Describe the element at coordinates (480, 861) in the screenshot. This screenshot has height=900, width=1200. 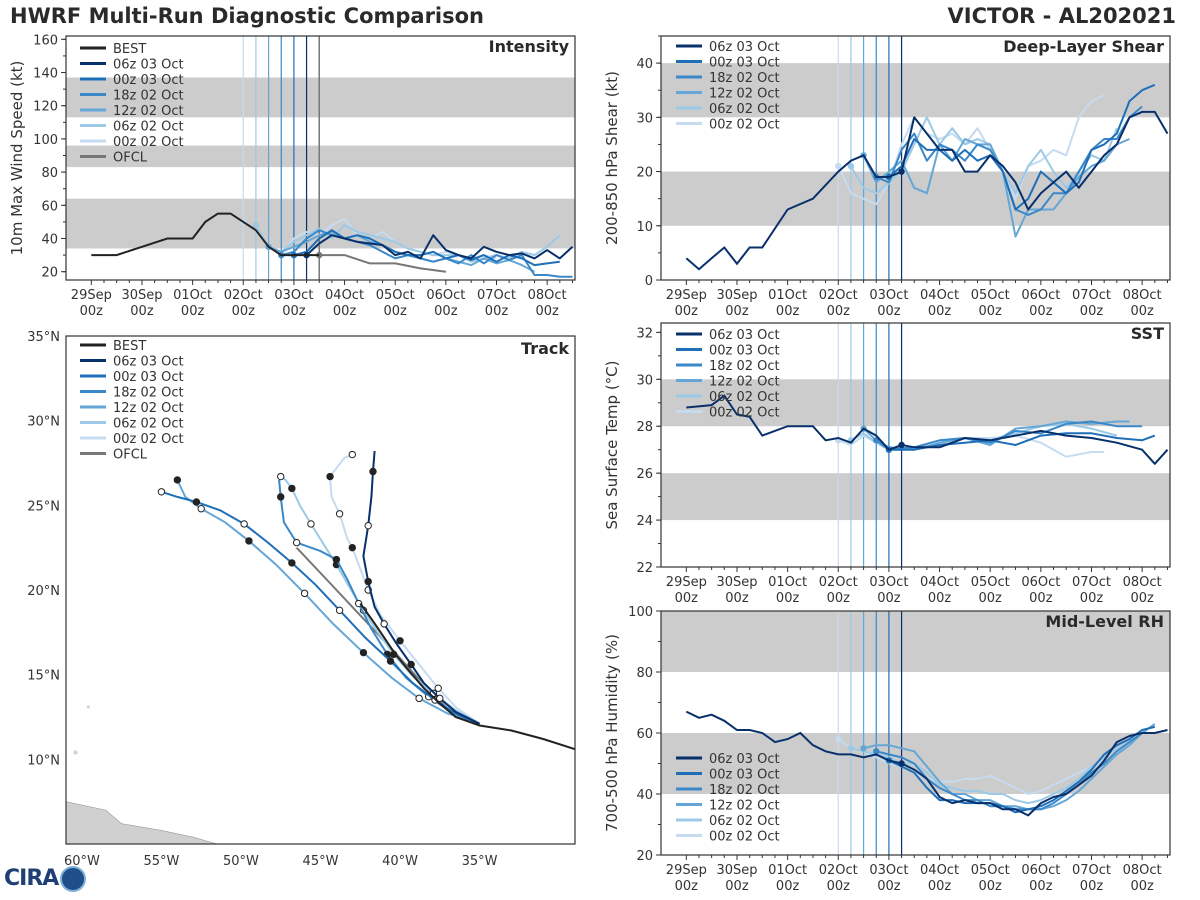
I see `lon-label: 35°W` at that location.